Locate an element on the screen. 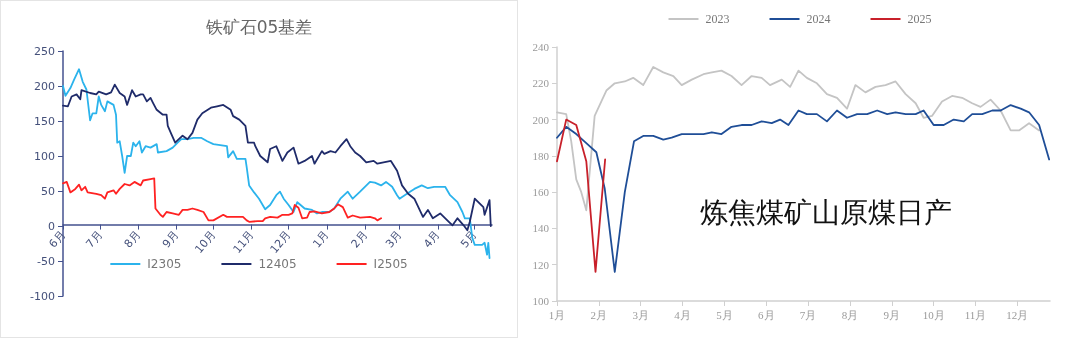 Image resolution: width=1080 pixels, height=341 pixels. y-tick-label: 250 is located at coordinates (44, 51).